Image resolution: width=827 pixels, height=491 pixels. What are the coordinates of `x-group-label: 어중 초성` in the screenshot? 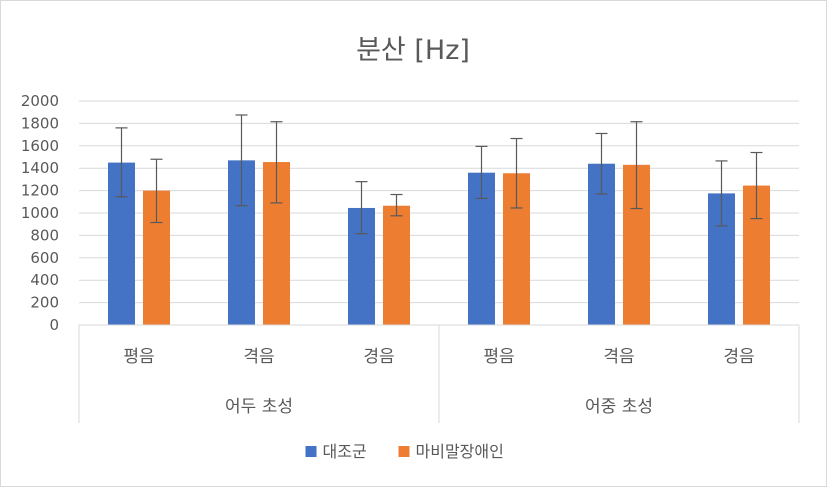 It's located at (619, 407).